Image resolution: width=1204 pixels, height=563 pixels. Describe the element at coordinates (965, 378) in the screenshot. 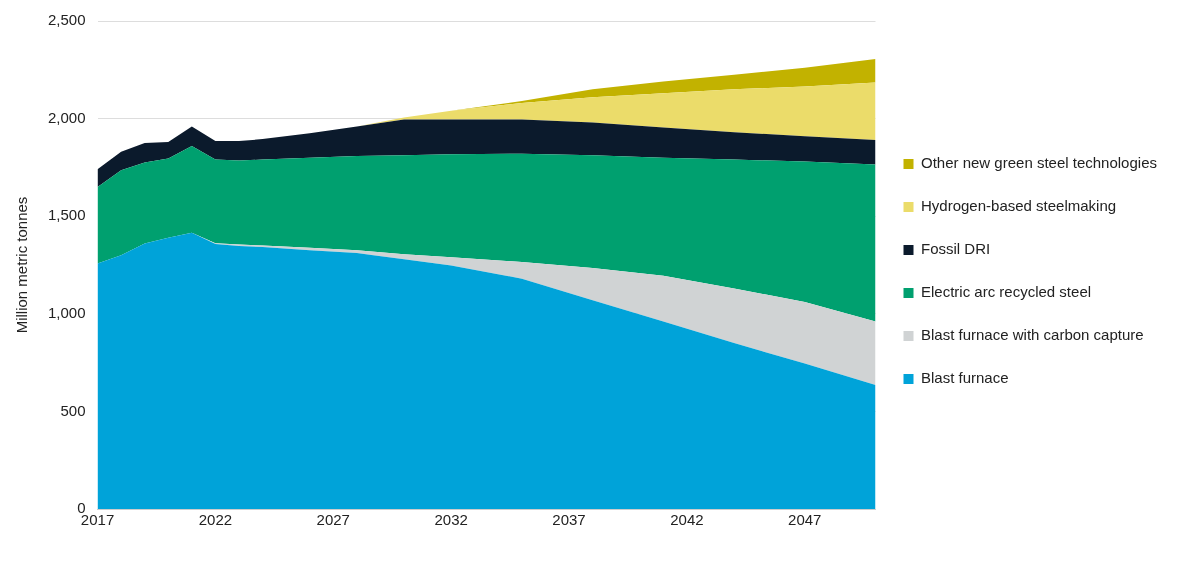

I see `legend-label: Blast furnace` at that location.